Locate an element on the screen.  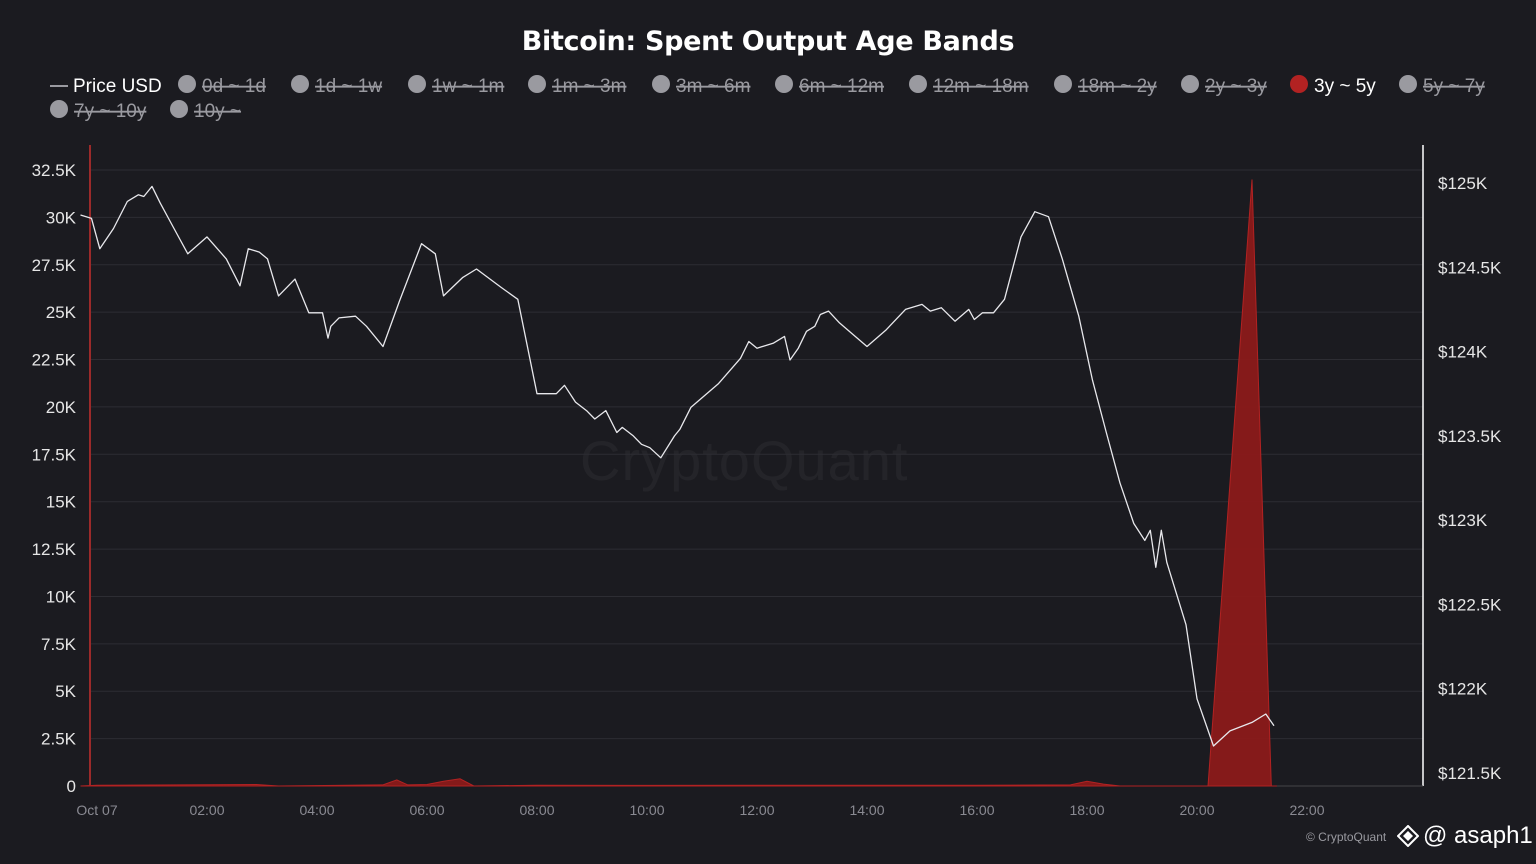
left-tick-label-13: 32.5K is located at coordinates (54, 170).